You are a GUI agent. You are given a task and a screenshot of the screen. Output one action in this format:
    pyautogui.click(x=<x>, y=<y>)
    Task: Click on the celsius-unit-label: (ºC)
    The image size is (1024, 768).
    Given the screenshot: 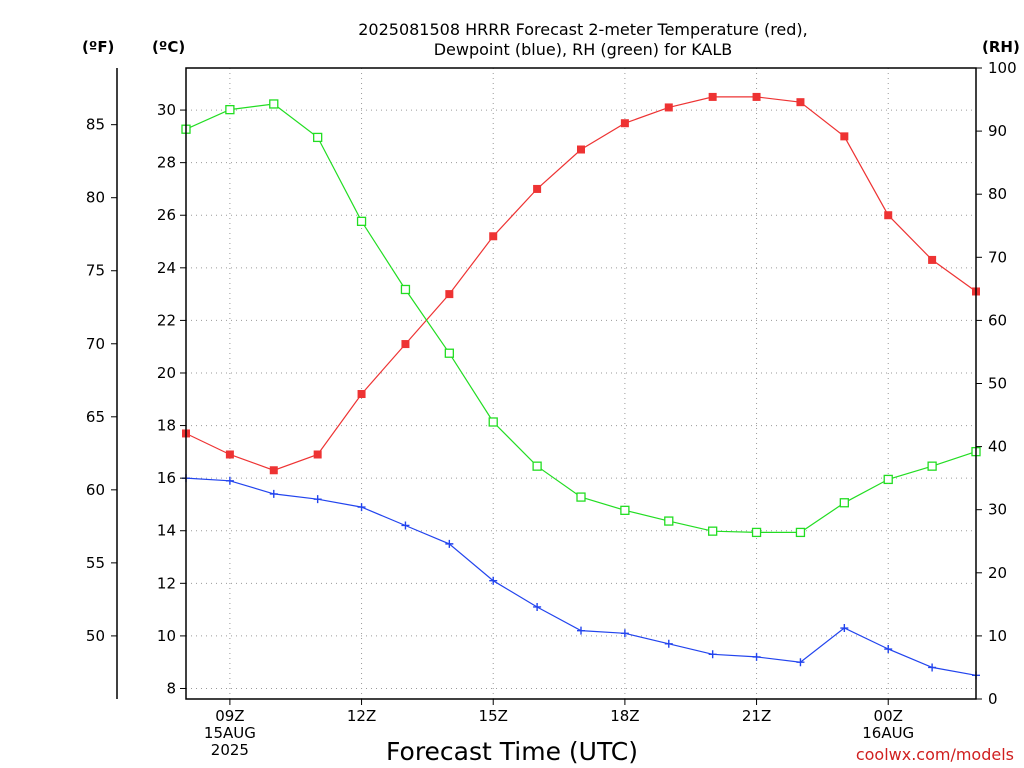 What is the action you would take?
    pyautogui.click(x=168, y=47)
    